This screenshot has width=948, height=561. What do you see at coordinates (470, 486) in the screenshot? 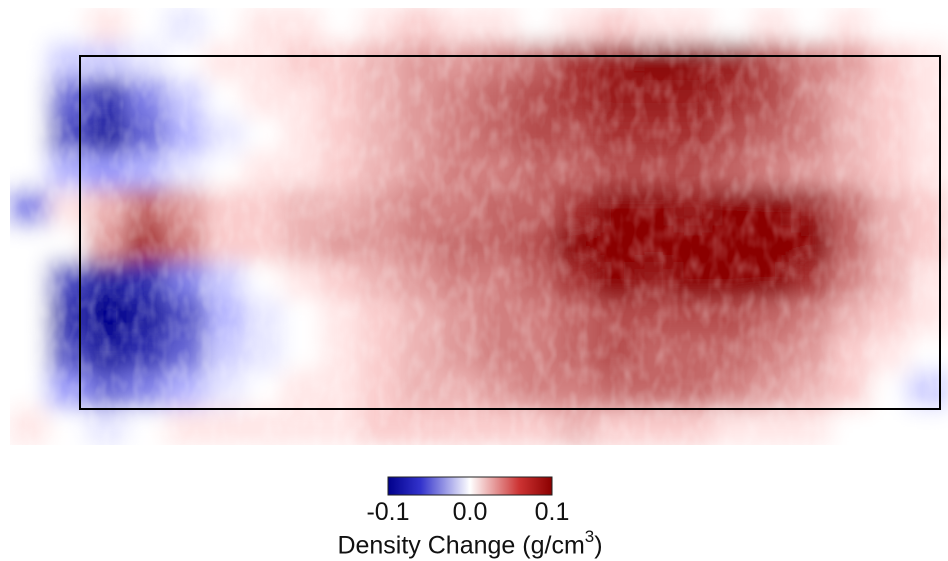
I see `colorbar` at bounding box center [470, 486].